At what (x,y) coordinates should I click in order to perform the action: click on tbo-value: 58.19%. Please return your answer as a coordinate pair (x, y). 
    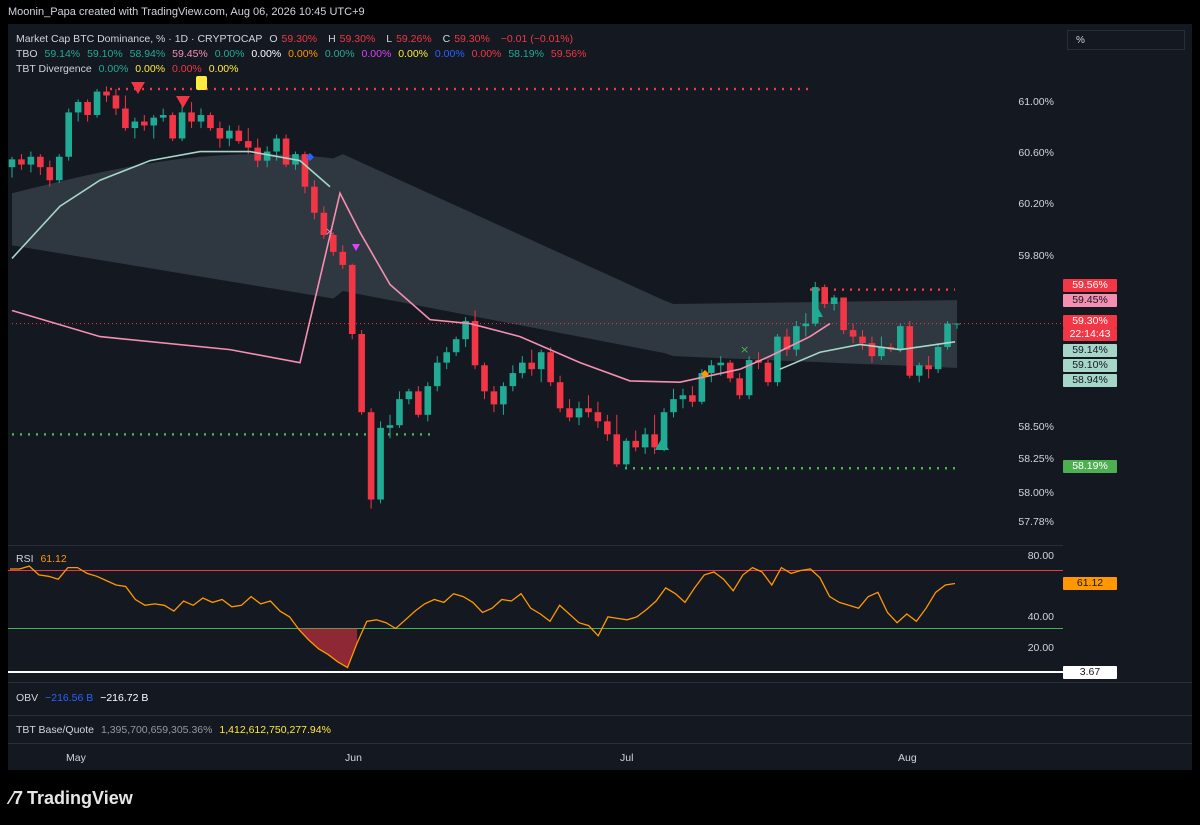
    Looking at the image, I should click on (526, 54).